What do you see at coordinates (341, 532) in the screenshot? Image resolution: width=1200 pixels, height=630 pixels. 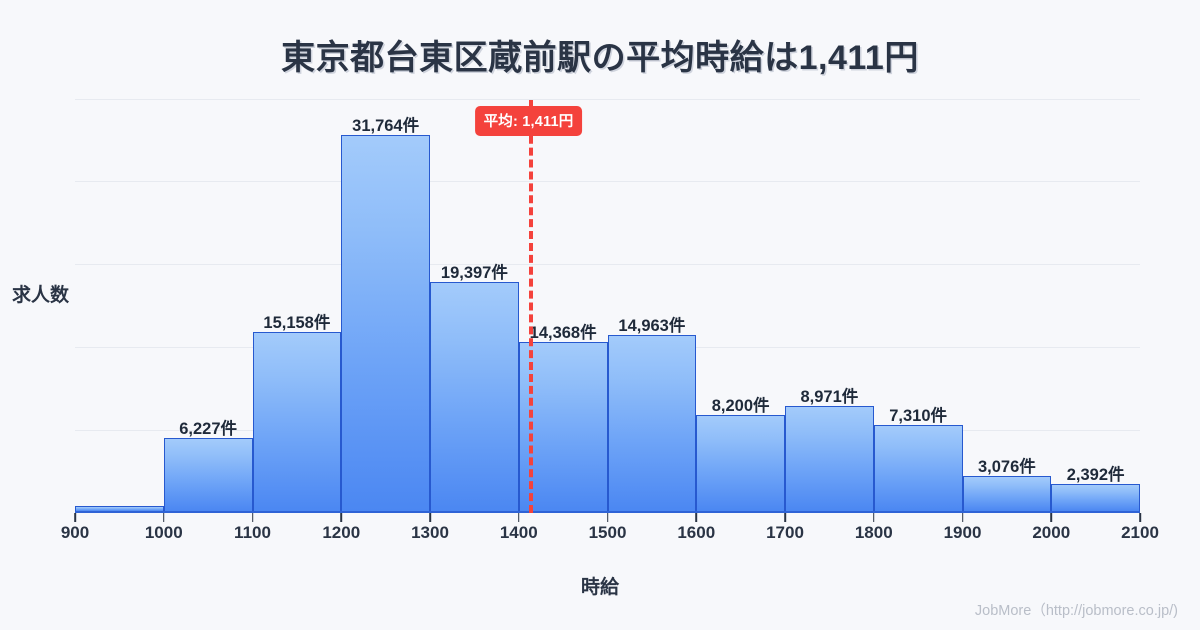 I see `x-tick-label: 1200` at bounding box center [341, 532].